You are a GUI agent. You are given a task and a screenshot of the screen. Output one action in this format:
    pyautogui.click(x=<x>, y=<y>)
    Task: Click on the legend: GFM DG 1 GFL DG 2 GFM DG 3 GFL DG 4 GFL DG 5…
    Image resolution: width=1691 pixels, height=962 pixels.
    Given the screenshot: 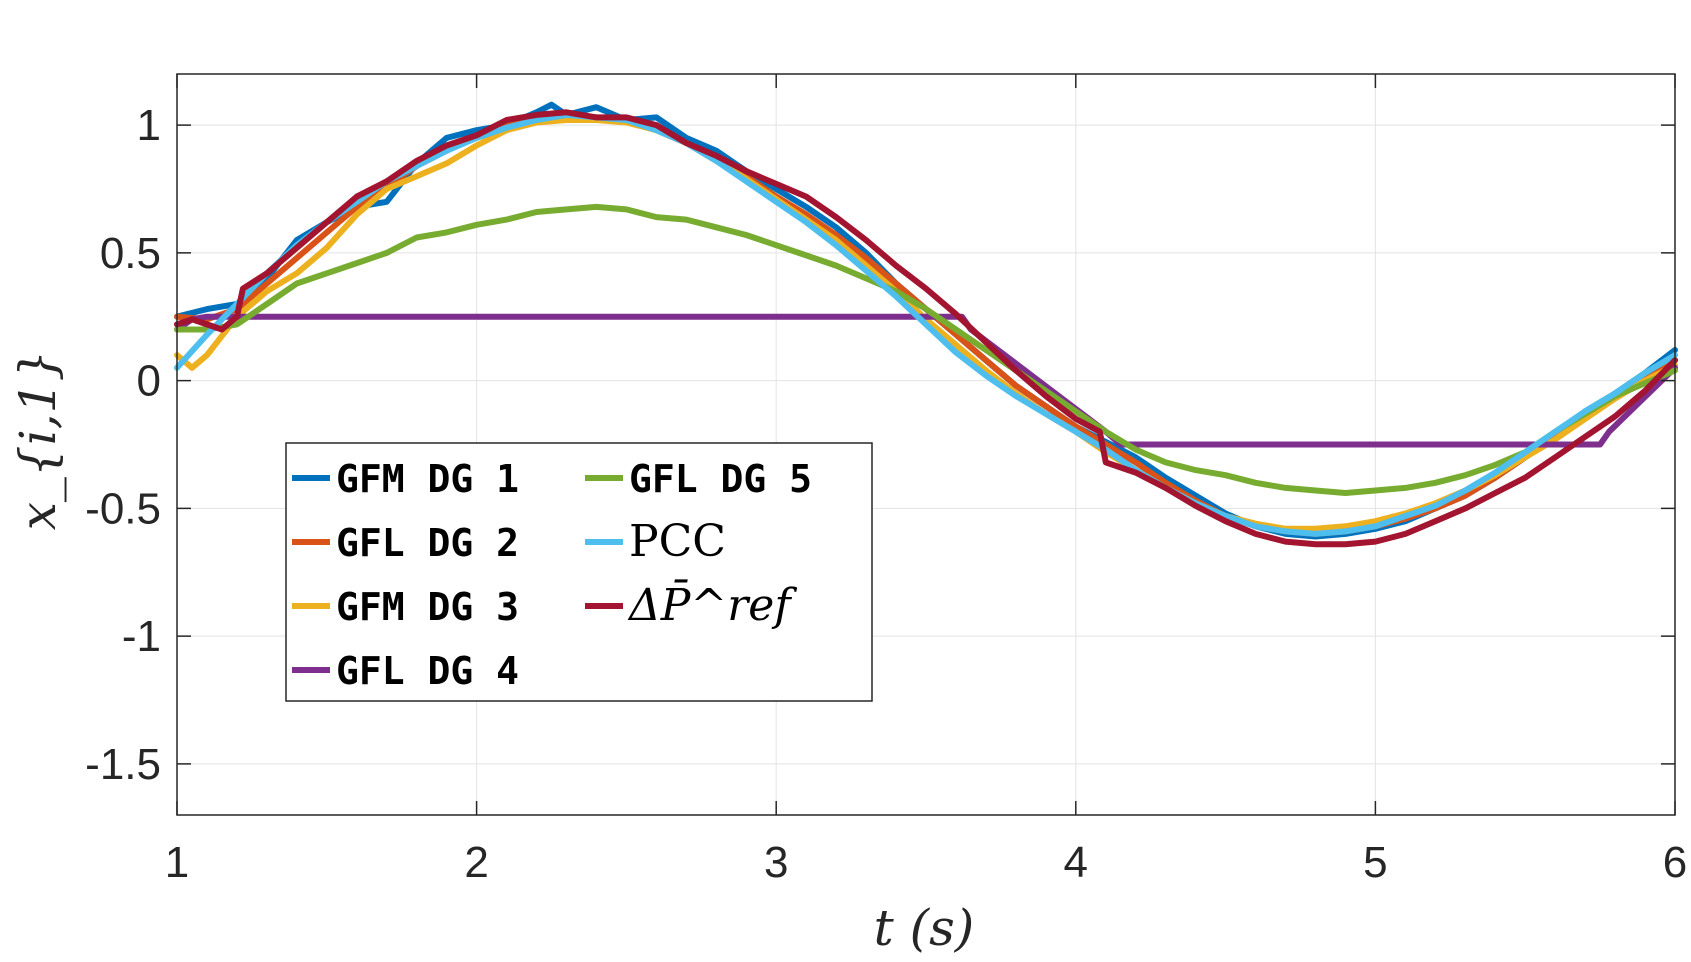 What is the action you would take?
    pyautogui.click(x=579, y=572)
    